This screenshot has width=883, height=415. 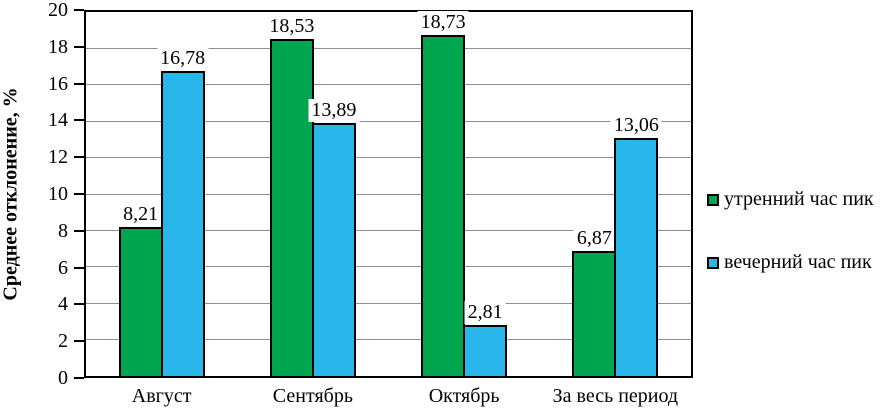 What do you see at coordinates (799, 199) in the screenshot?
I see `legend-label: утренний час пик` at bounding box center [799, 199].